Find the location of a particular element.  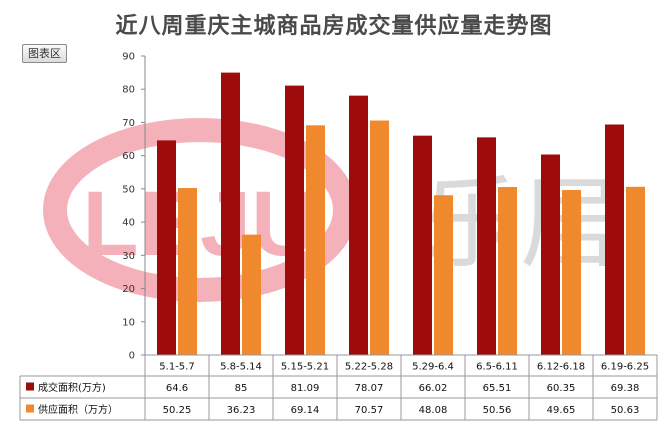

data-label-series-1: 70.57 is located at coordinates (369, 410).